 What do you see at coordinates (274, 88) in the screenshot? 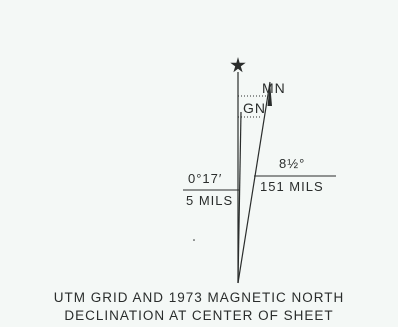
I see `magnetic-north-label: MN` at bounding box center [274, 88].